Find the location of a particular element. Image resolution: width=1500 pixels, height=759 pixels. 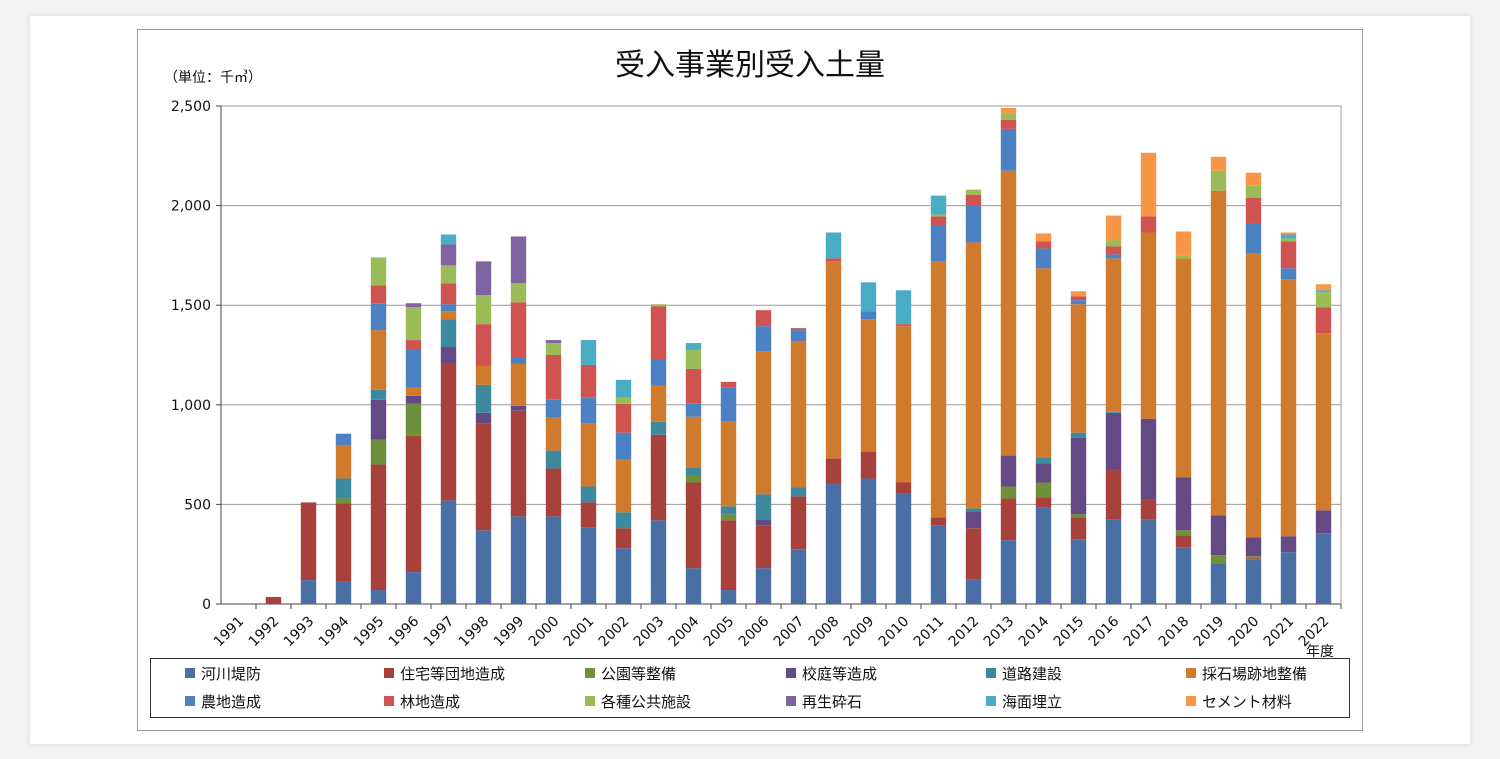

legend-label: 河川堤防 is located at coordinates (231, 673).